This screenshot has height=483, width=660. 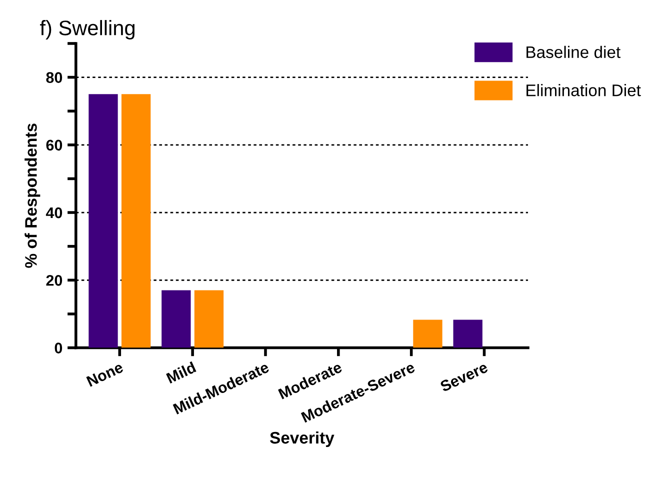 What do you see at coordinates (58, 348) in the screenshot?
I see `y-tick-label: 0` at bounding box center [58, 348].